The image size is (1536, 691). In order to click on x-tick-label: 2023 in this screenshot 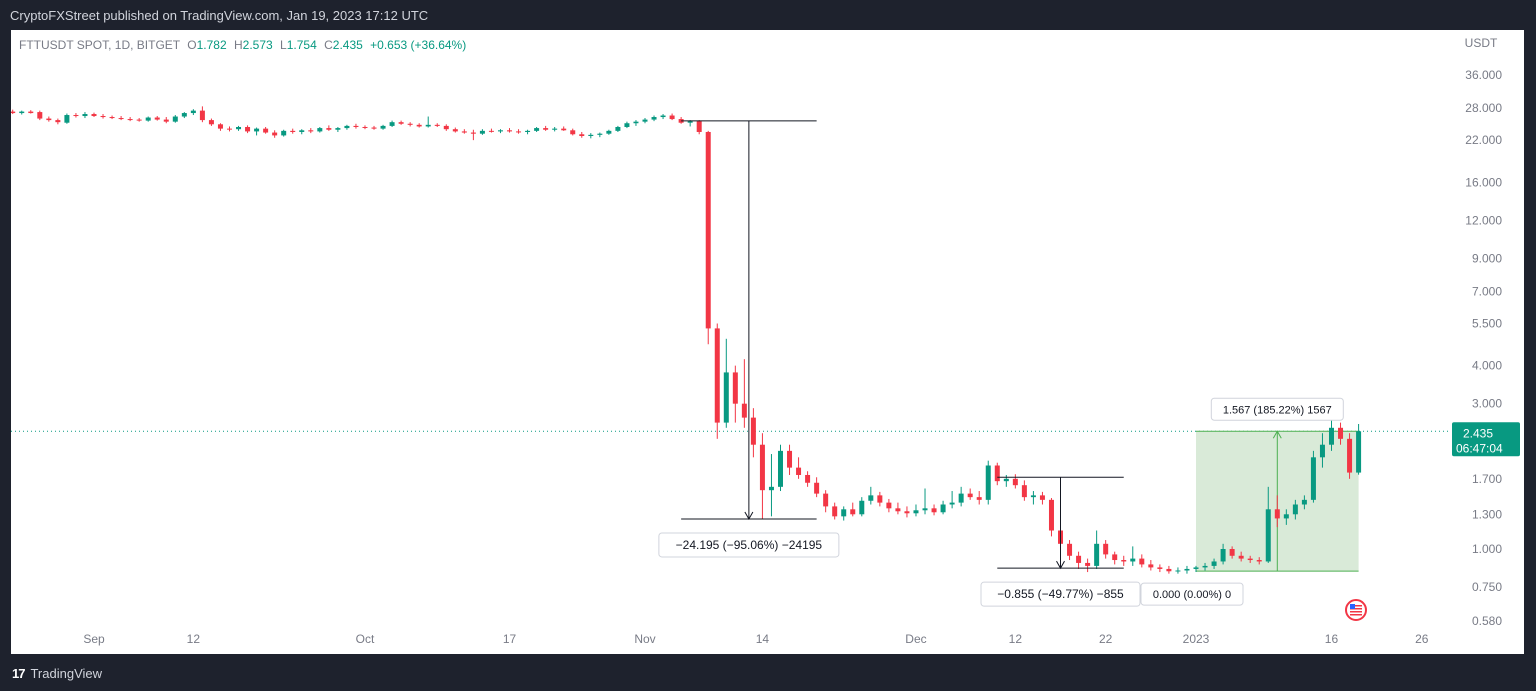, I will do `click(1196, 639)`.